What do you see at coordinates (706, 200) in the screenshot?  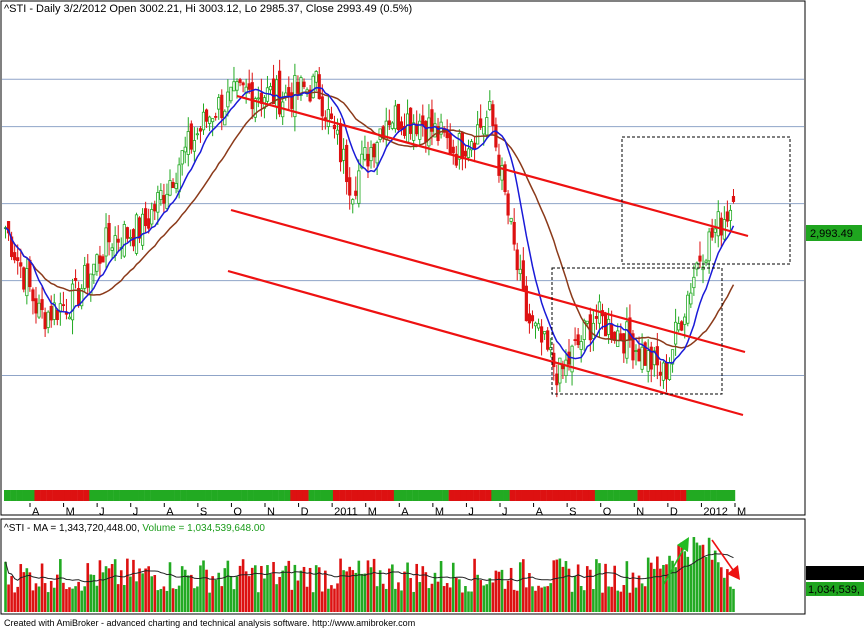 I see `breakout-box` at bounding box center [706, 200].